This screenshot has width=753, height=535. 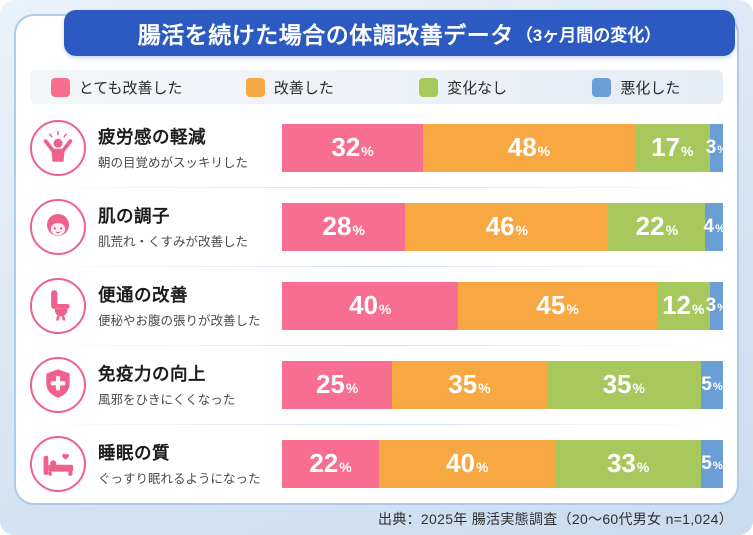 I want to click on bar-value-label: 46%, so click(x=507, y=226).